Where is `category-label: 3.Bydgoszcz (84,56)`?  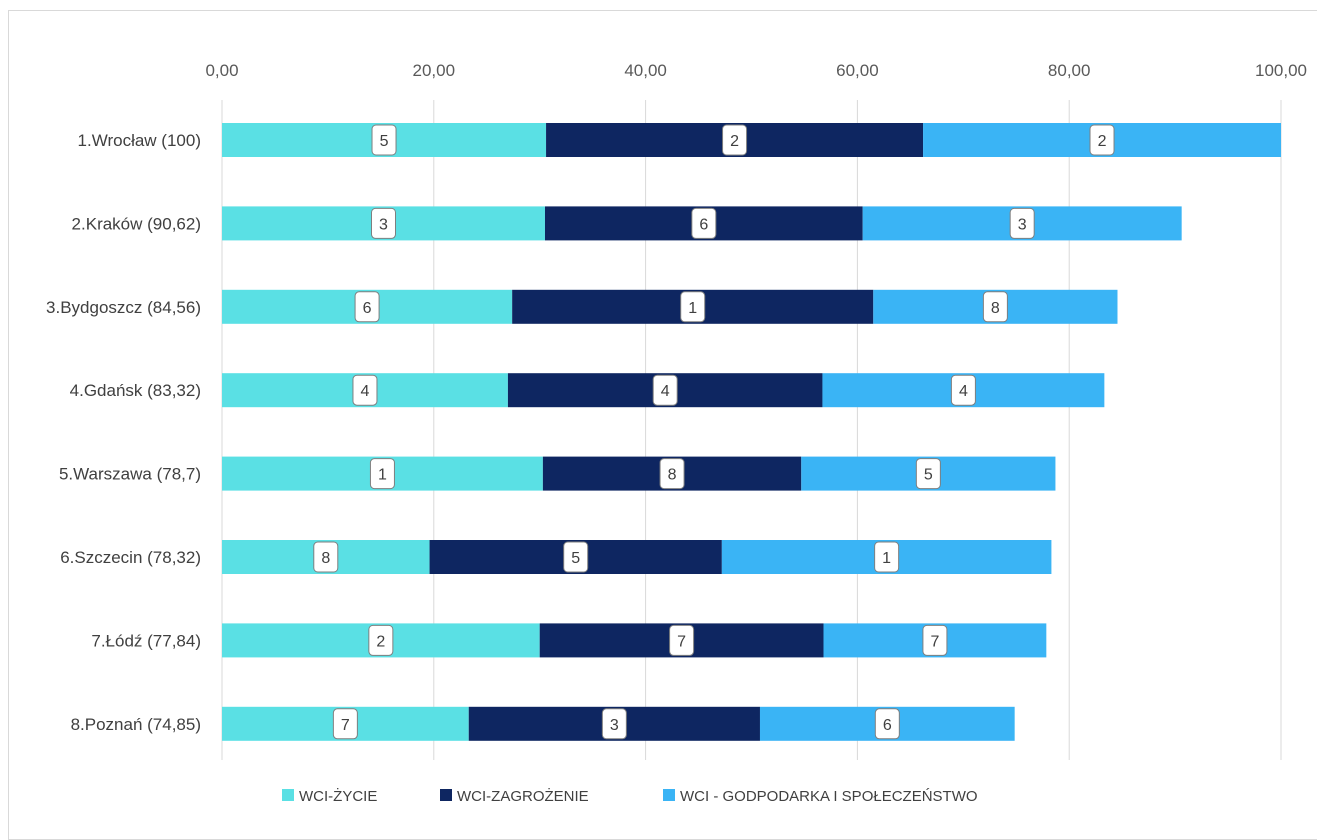
category-label: 3.Bydgoszcz (84,56) is located at coordinates (123, 307).